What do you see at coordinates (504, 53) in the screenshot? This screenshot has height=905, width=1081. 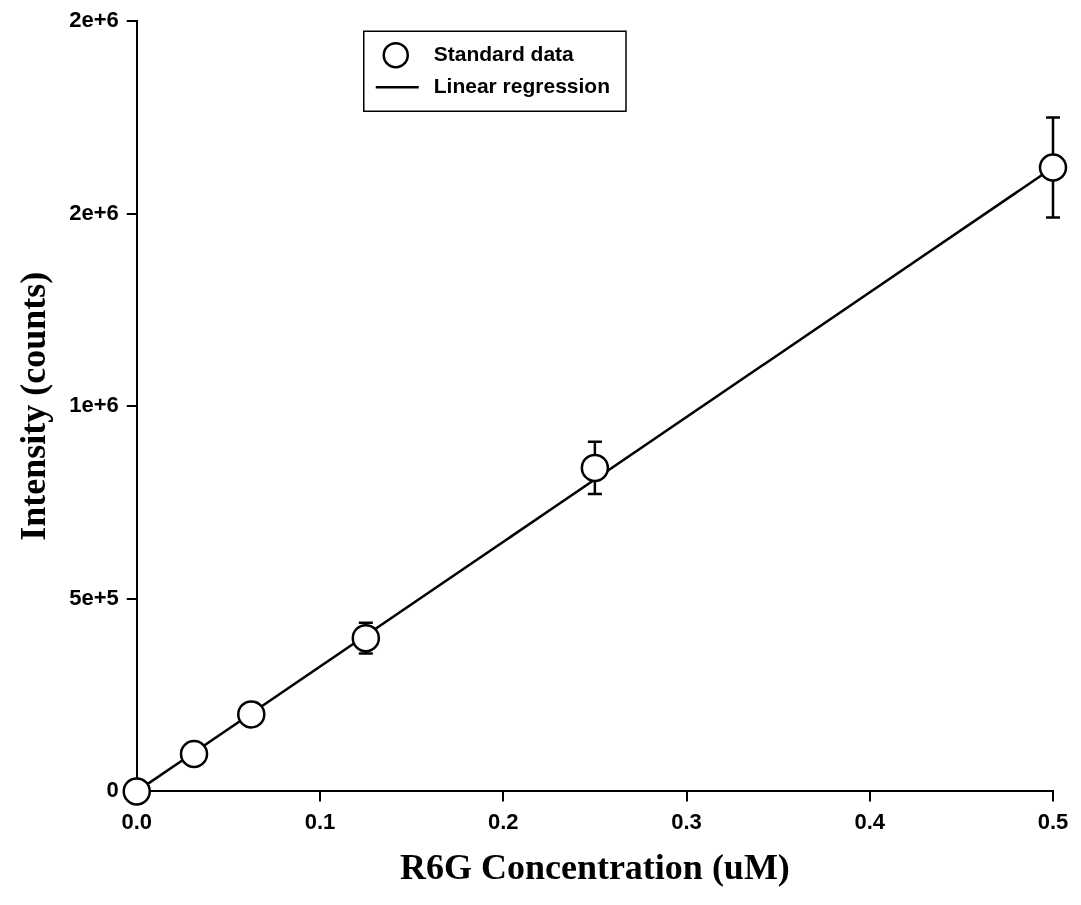 I see `legend-label: Standard data` at bounding box center [504, 53].